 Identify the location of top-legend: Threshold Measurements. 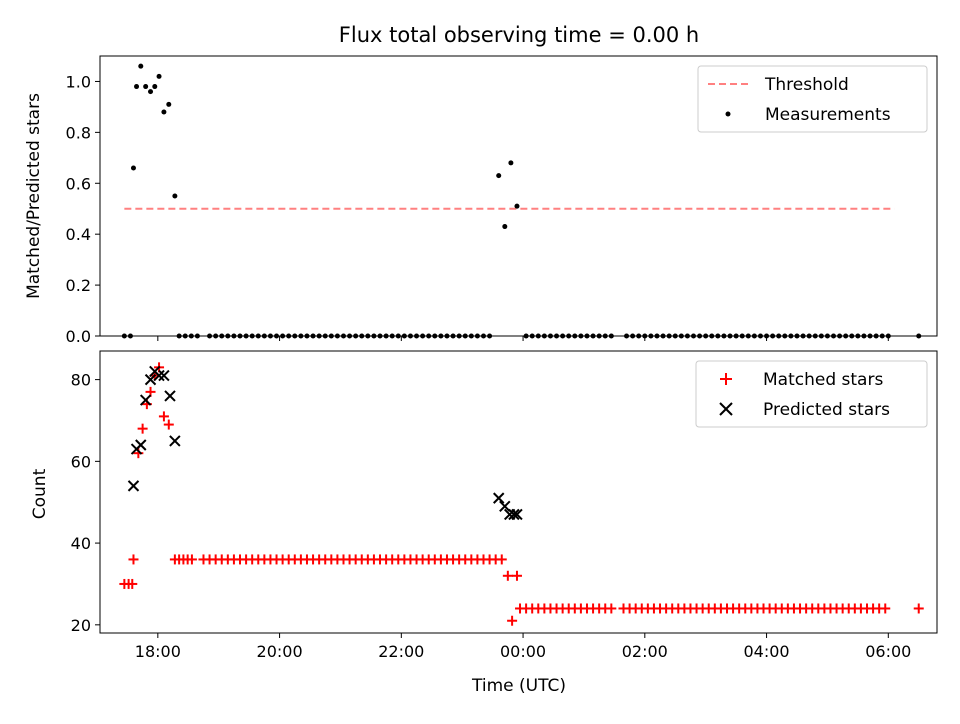
(812, 99).